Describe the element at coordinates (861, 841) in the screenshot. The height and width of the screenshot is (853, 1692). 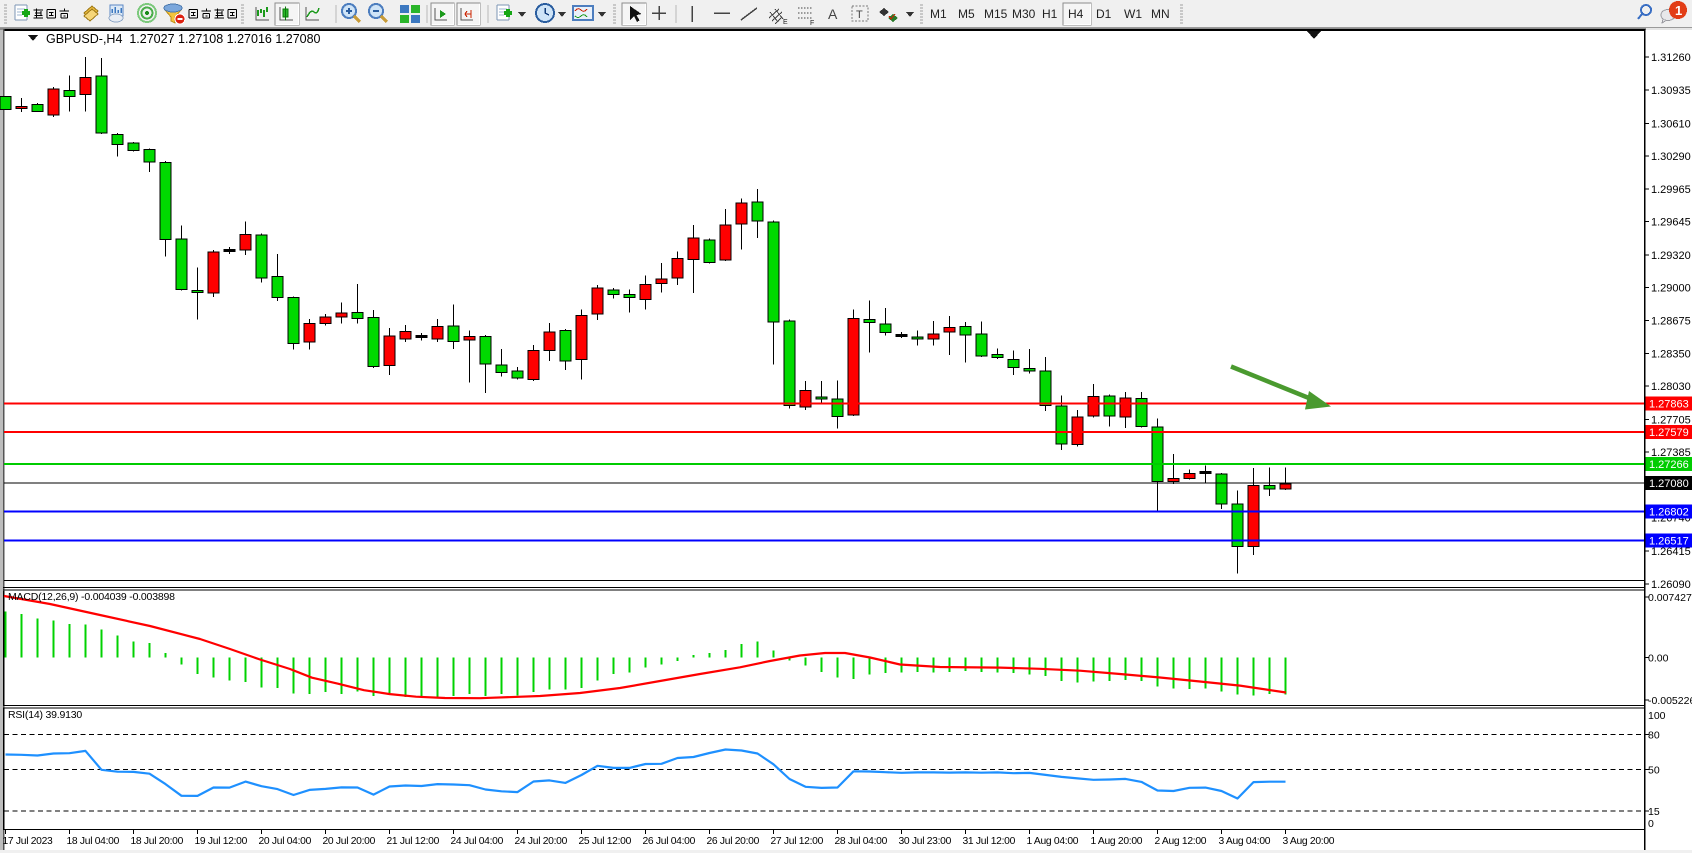
I see `svg-text: 28 Jul 04:00` at that location.